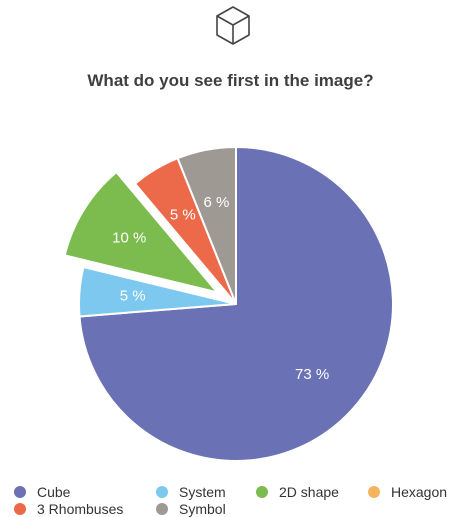  I want to click on legend-swatch-2d-shape, so click(262, 491).